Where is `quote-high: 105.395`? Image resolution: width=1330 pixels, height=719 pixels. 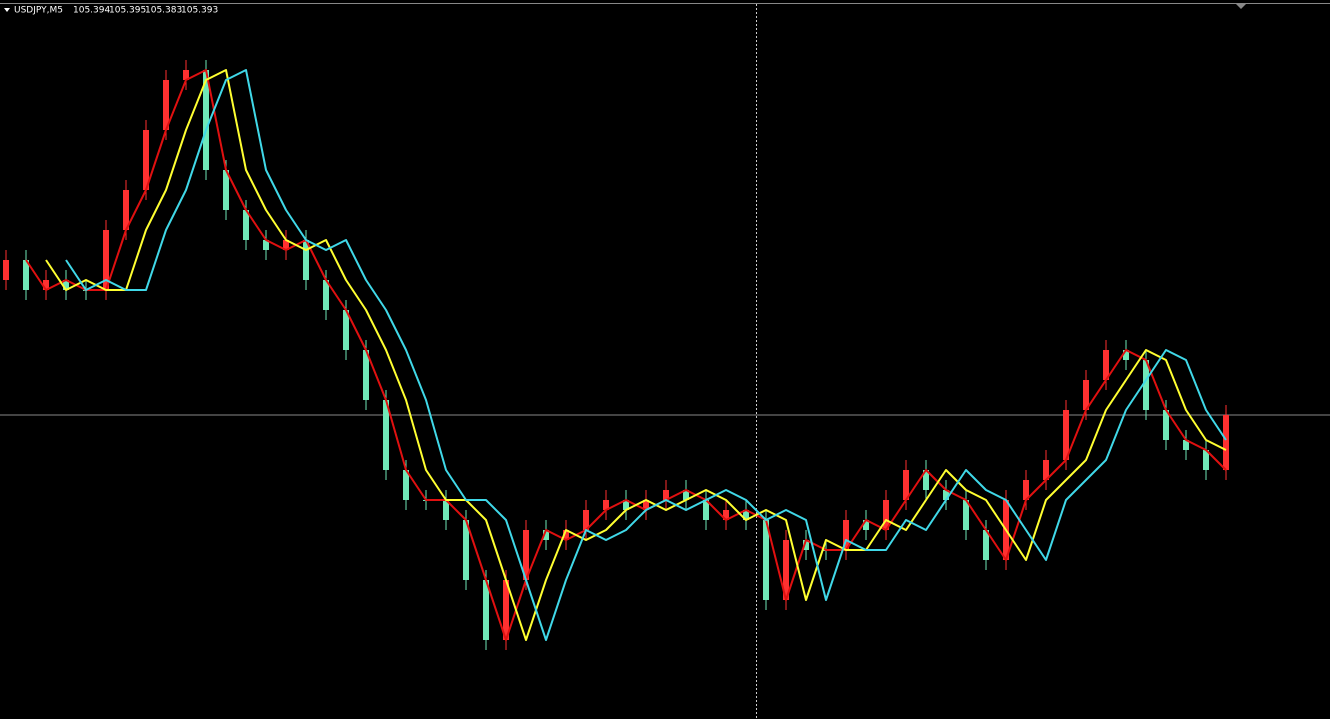
quote-high: 105.395 is located at coordinates (127, 11).